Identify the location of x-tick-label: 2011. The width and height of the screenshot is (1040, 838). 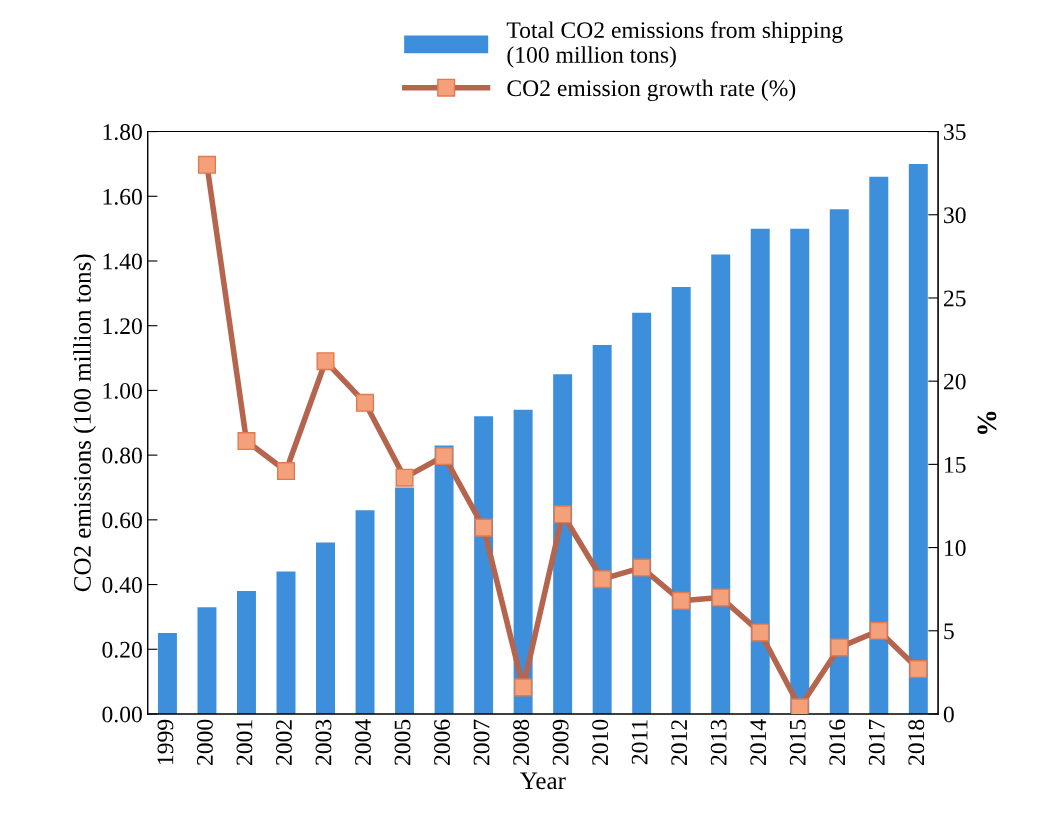
(639, 742).